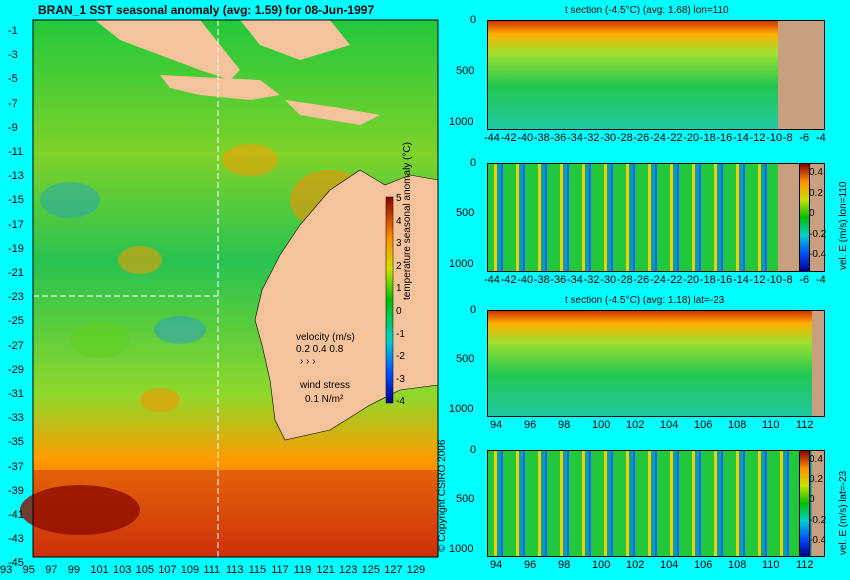 Image resolution: width=850 pixels, height=580 pixels. Describe the element at coordinates (465, 70) in the screenshot. I see `panel-y-tick: 500` at that location.